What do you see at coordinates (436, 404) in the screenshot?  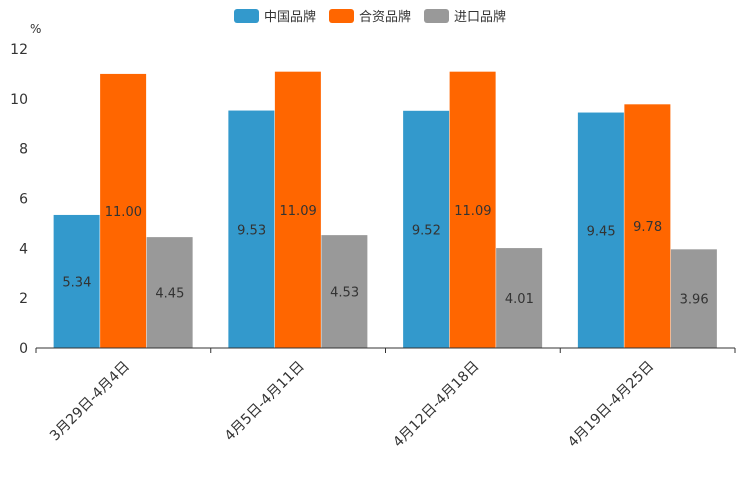 I see `x-tick-label: 4月12日-4月18日` at bounding box center [436, 404].